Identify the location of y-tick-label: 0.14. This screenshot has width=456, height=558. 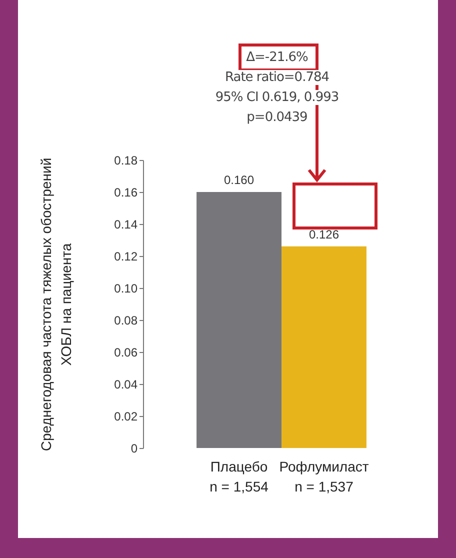
(126, 225).